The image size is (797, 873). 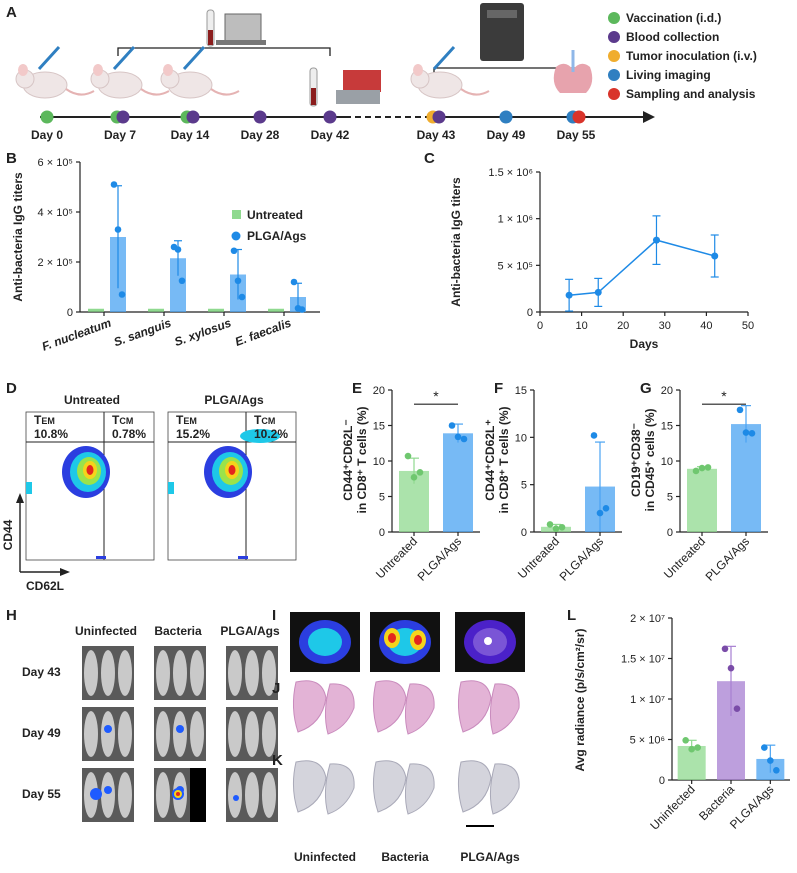 I want to click on x-axis-label: Days, so click(x=644, y=344).